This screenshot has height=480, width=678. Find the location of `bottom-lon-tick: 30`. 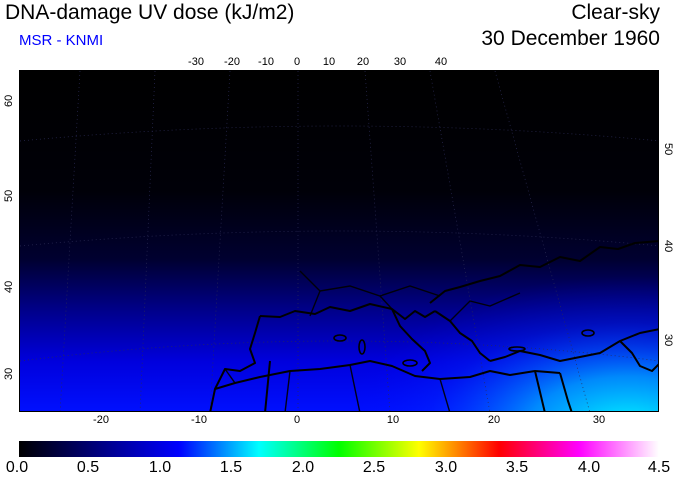

bottom-lon-tick: 30 is located at coordinates (599, 420).